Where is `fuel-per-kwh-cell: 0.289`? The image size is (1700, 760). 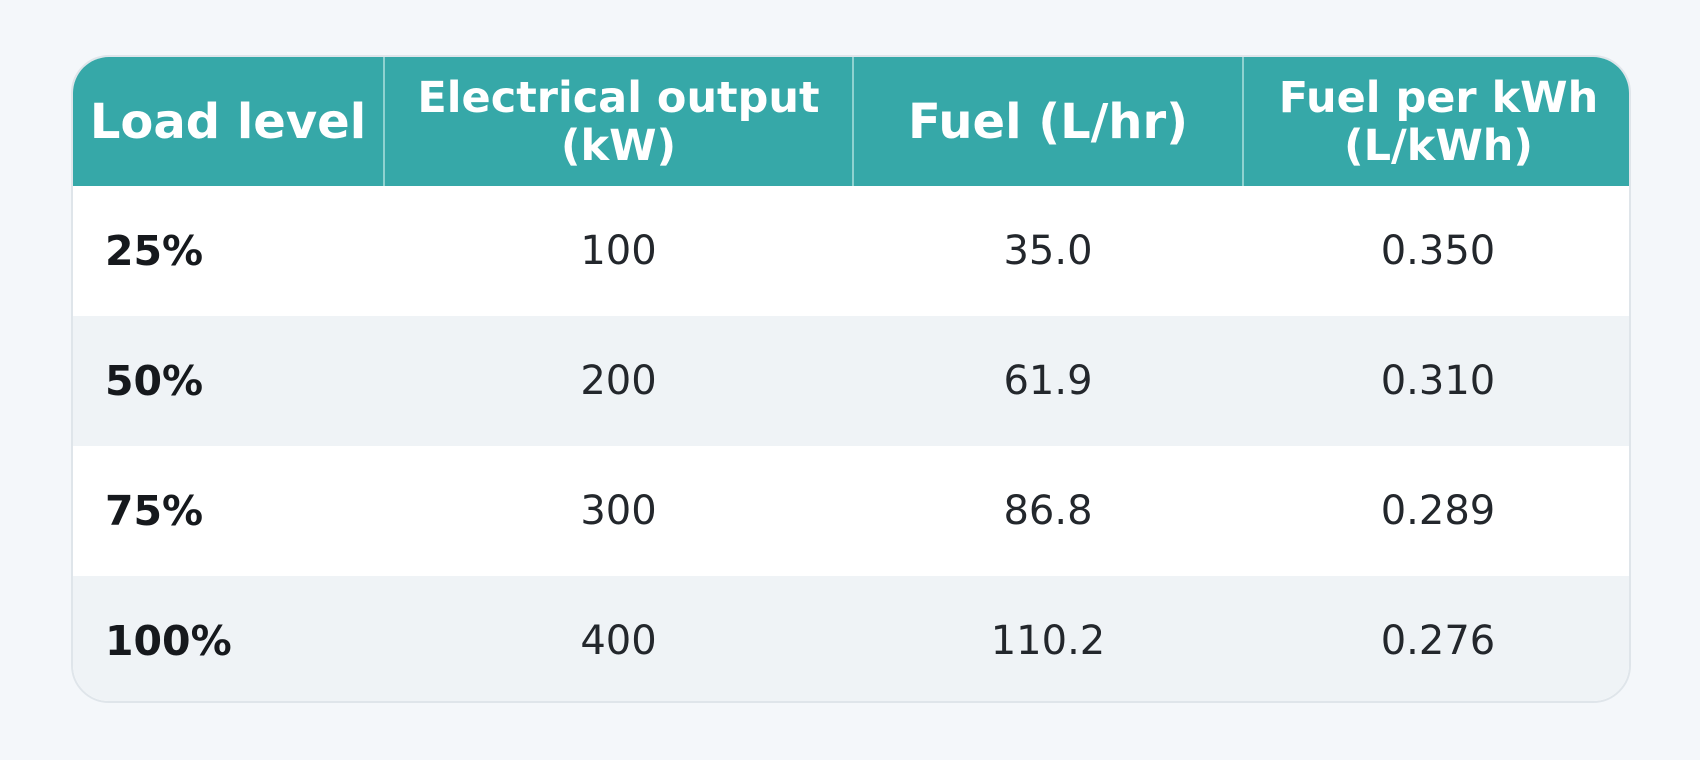 fuel-per-kwh-cell: 0.289 is located at coordinates (1438, 511).